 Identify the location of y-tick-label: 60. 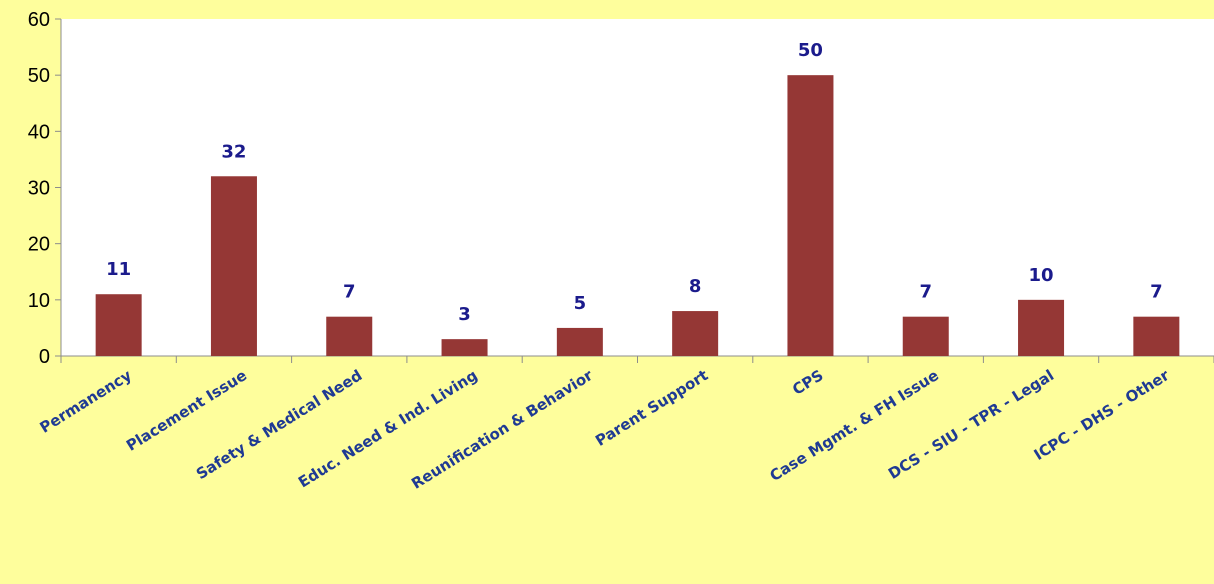
(39, 20).